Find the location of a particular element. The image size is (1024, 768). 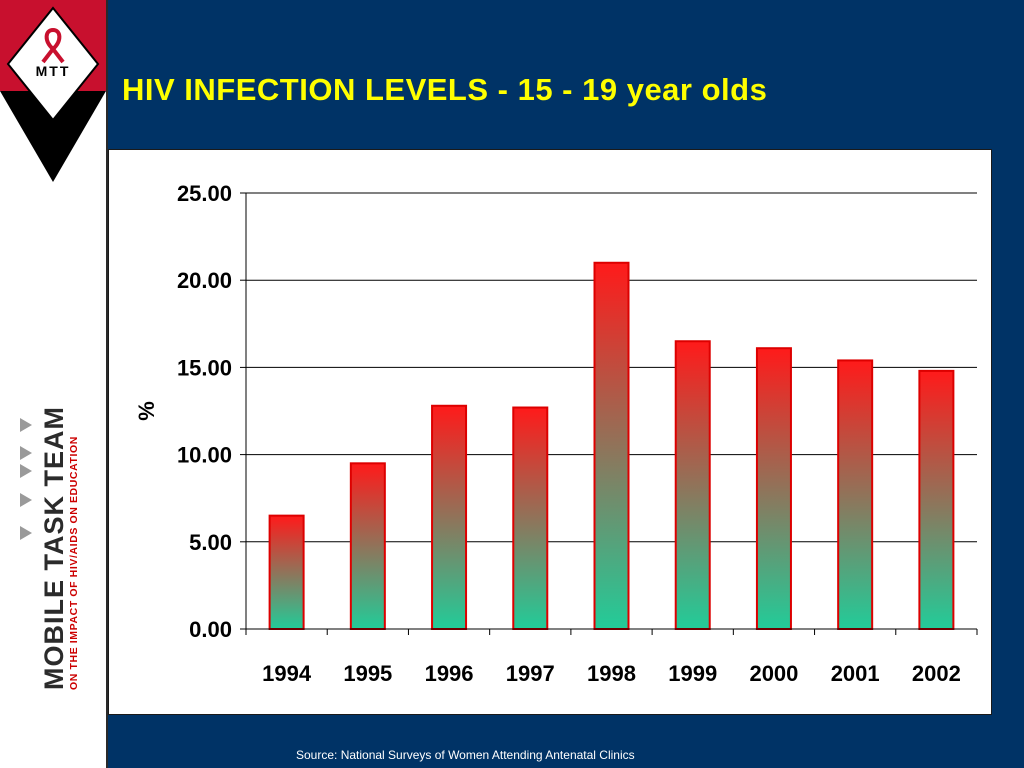

x-tick-label: 2000 is located at coordinates (773, 673).